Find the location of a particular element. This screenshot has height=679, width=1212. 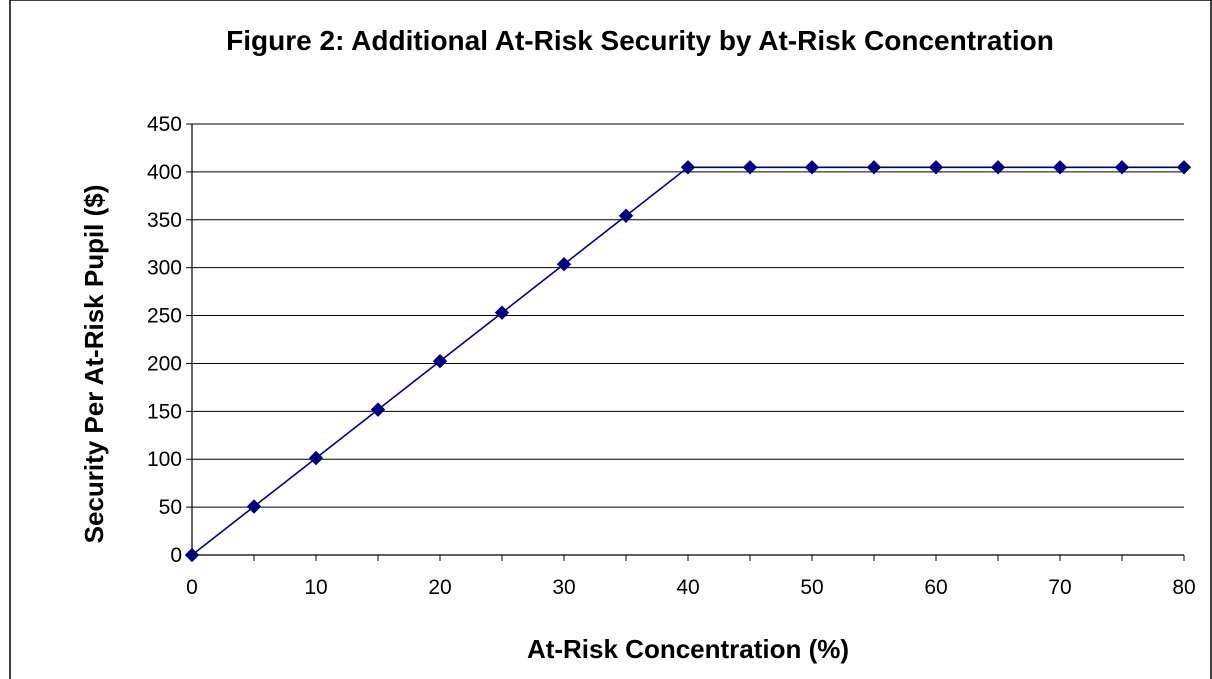

x-tick-label: 80 is located at coordinates (1183, 587).